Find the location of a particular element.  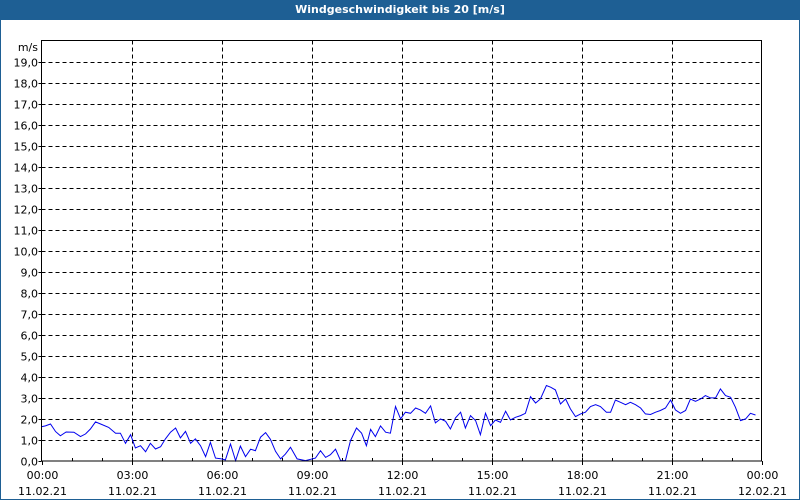

y-tick-label: 16,0 is located at coordinates (26, 126).